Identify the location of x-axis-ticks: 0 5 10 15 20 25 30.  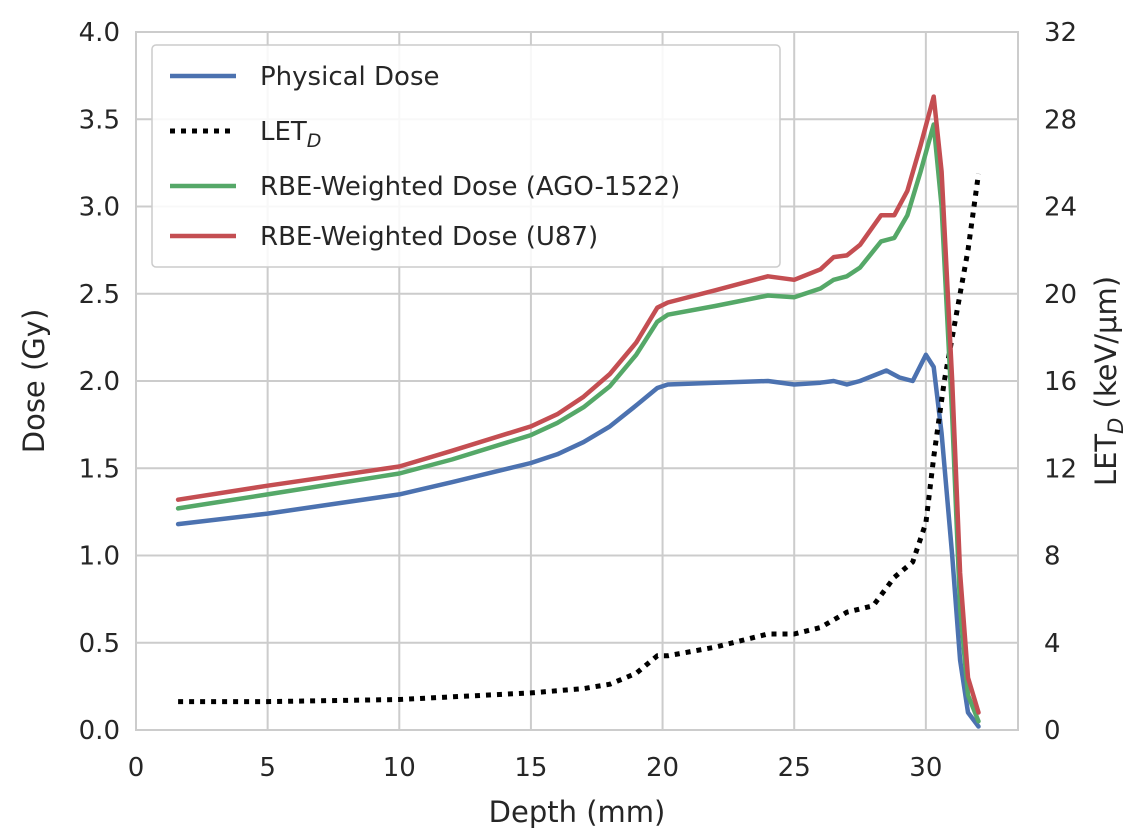
(535, 768).